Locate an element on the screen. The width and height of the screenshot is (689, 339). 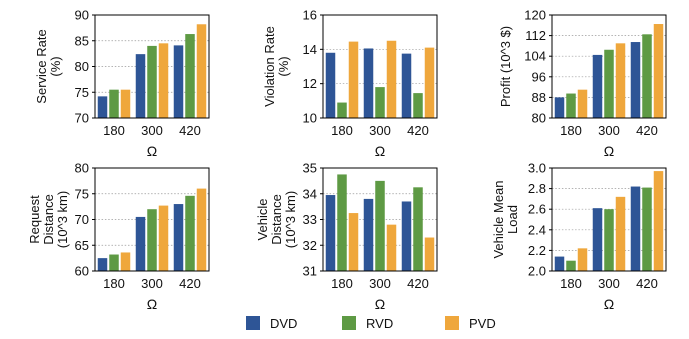
y-tick-label: 70 is located at coordinates (82, 219).